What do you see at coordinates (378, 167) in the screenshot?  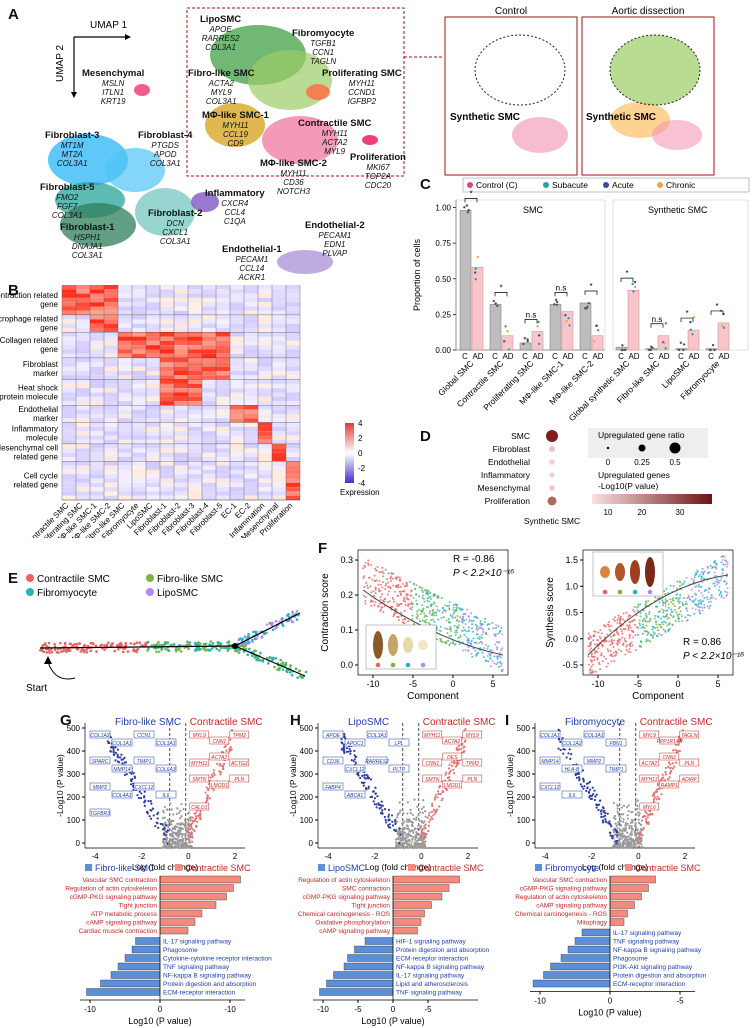 I see `cluster-gene: MKI67` at bounding box center [378, 167].